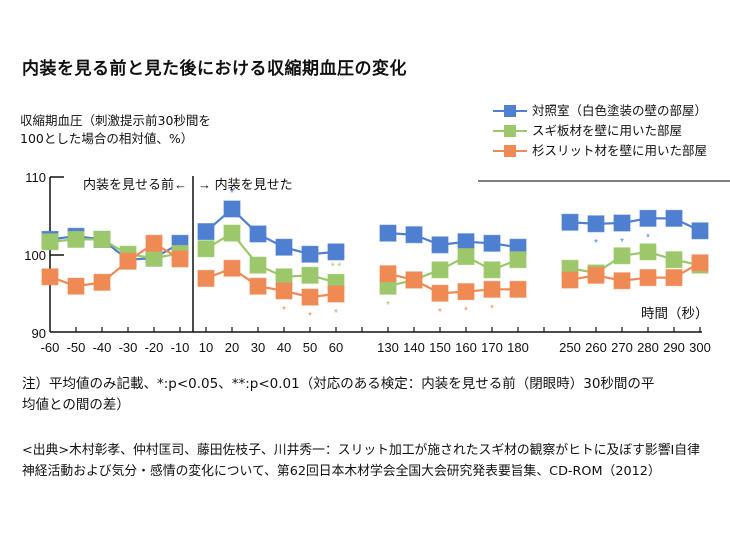 The image size is (730, 538). Describe the element at coordinates (310, 347) in the screenshot. I see `x-tick-label: 50` at that location.